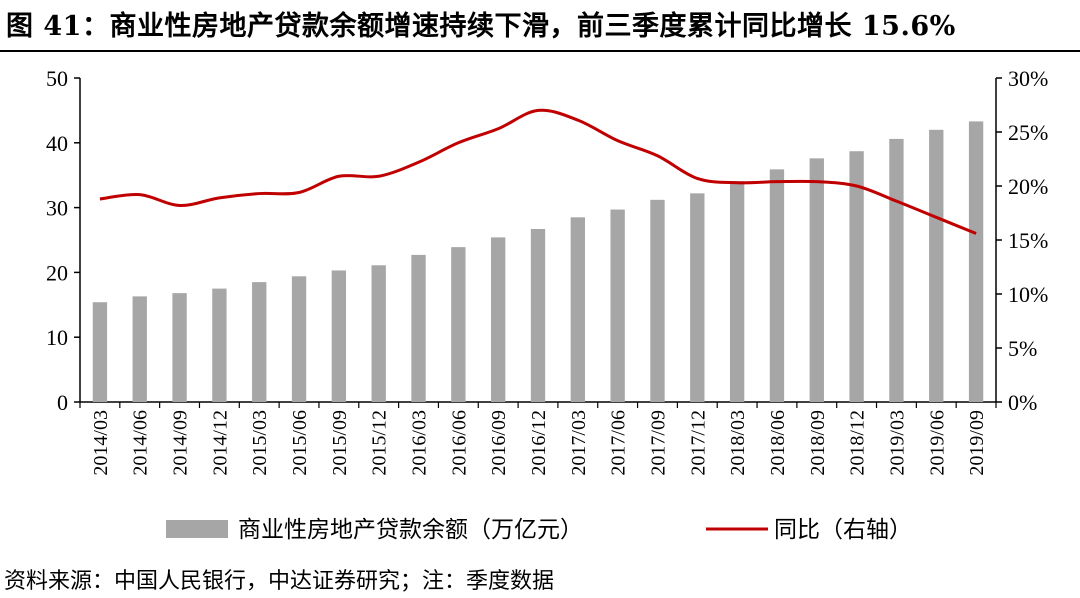  I want to click on x-tick-label: 2017/06, so click(619, 443).